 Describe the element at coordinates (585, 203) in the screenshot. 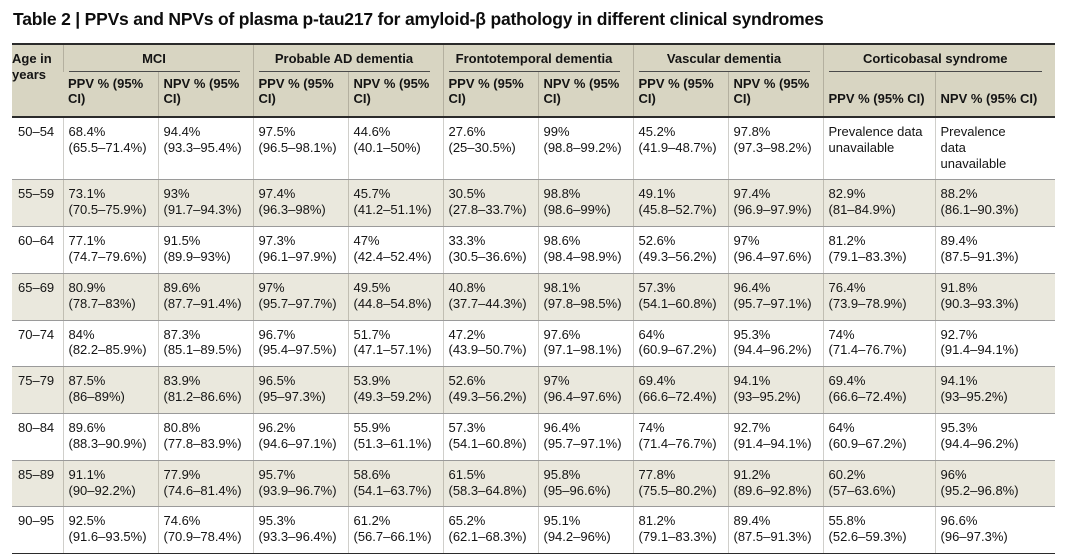

I see `data-cell: 98.8% (98.6–99%)` at that location.